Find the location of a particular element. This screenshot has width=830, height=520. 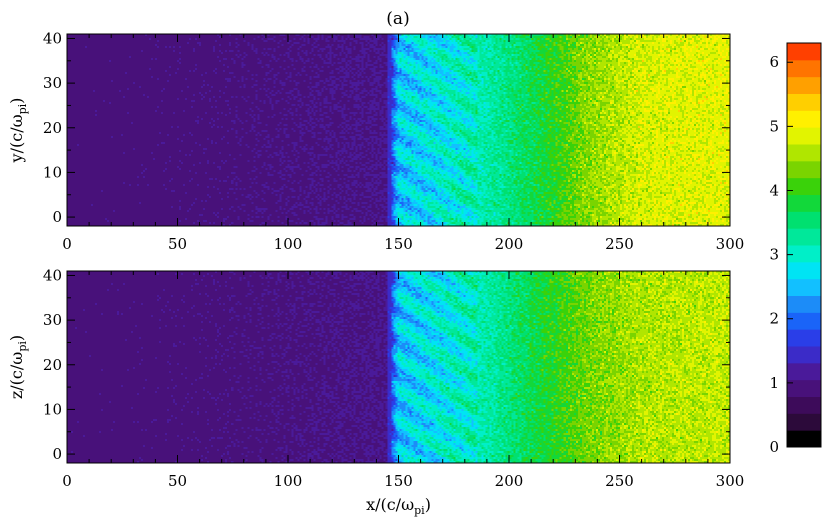

colorbar-frame is located at coordinates (804, 245).